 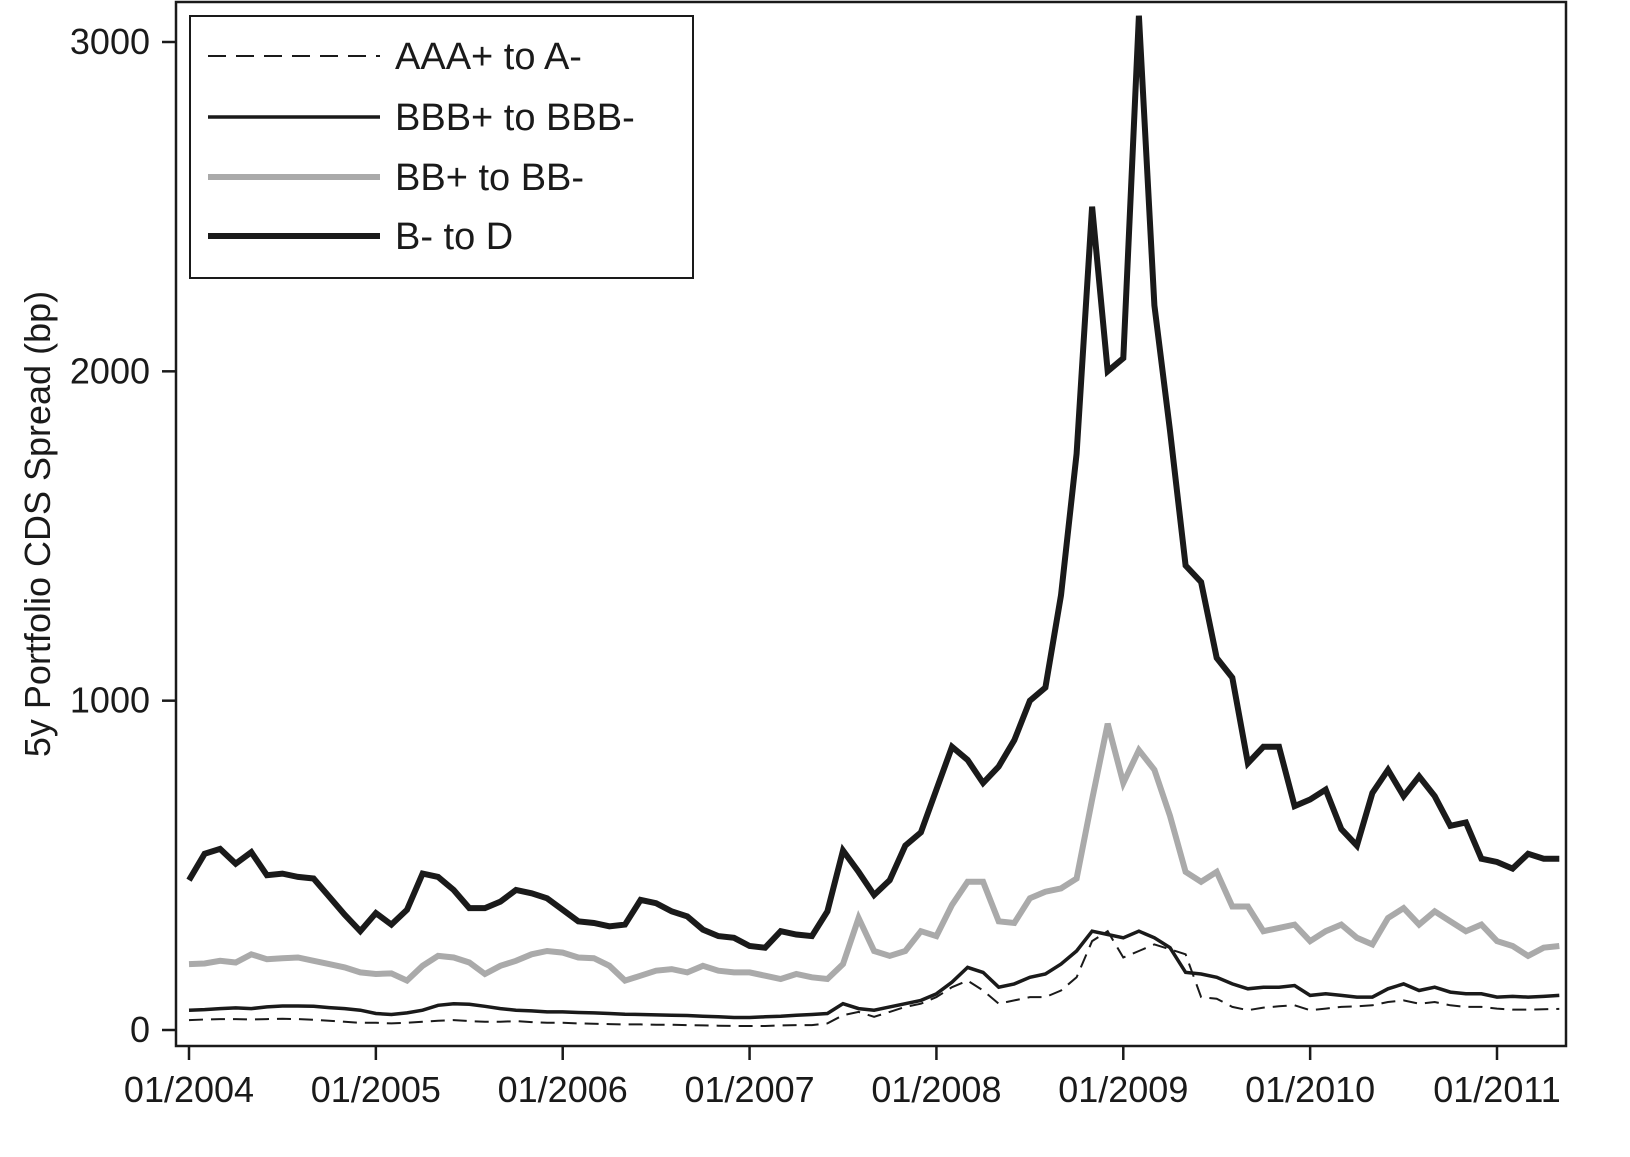 I want to click on y-tick-label-1000: 1000, so click(x=110, y=700).